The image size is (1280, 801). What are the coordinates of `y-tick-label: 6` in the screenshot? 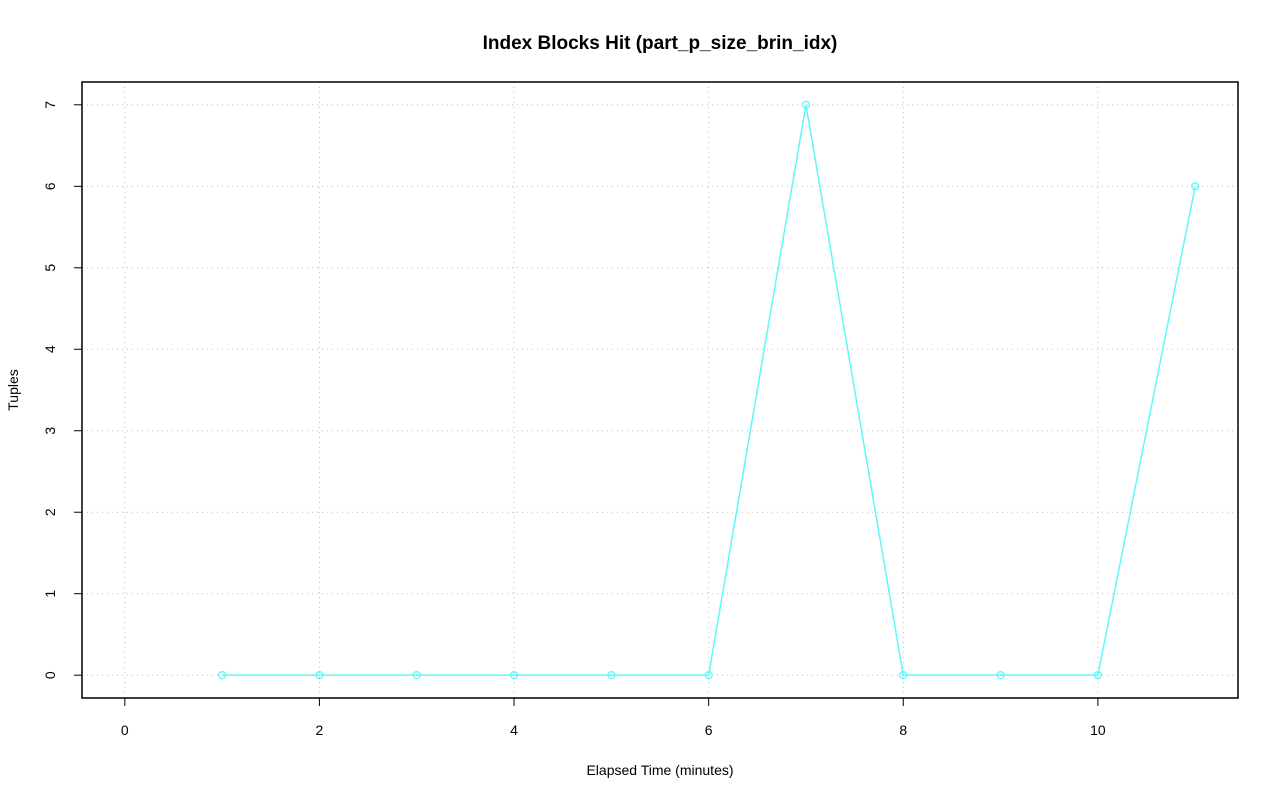 It's located at (50, 186).